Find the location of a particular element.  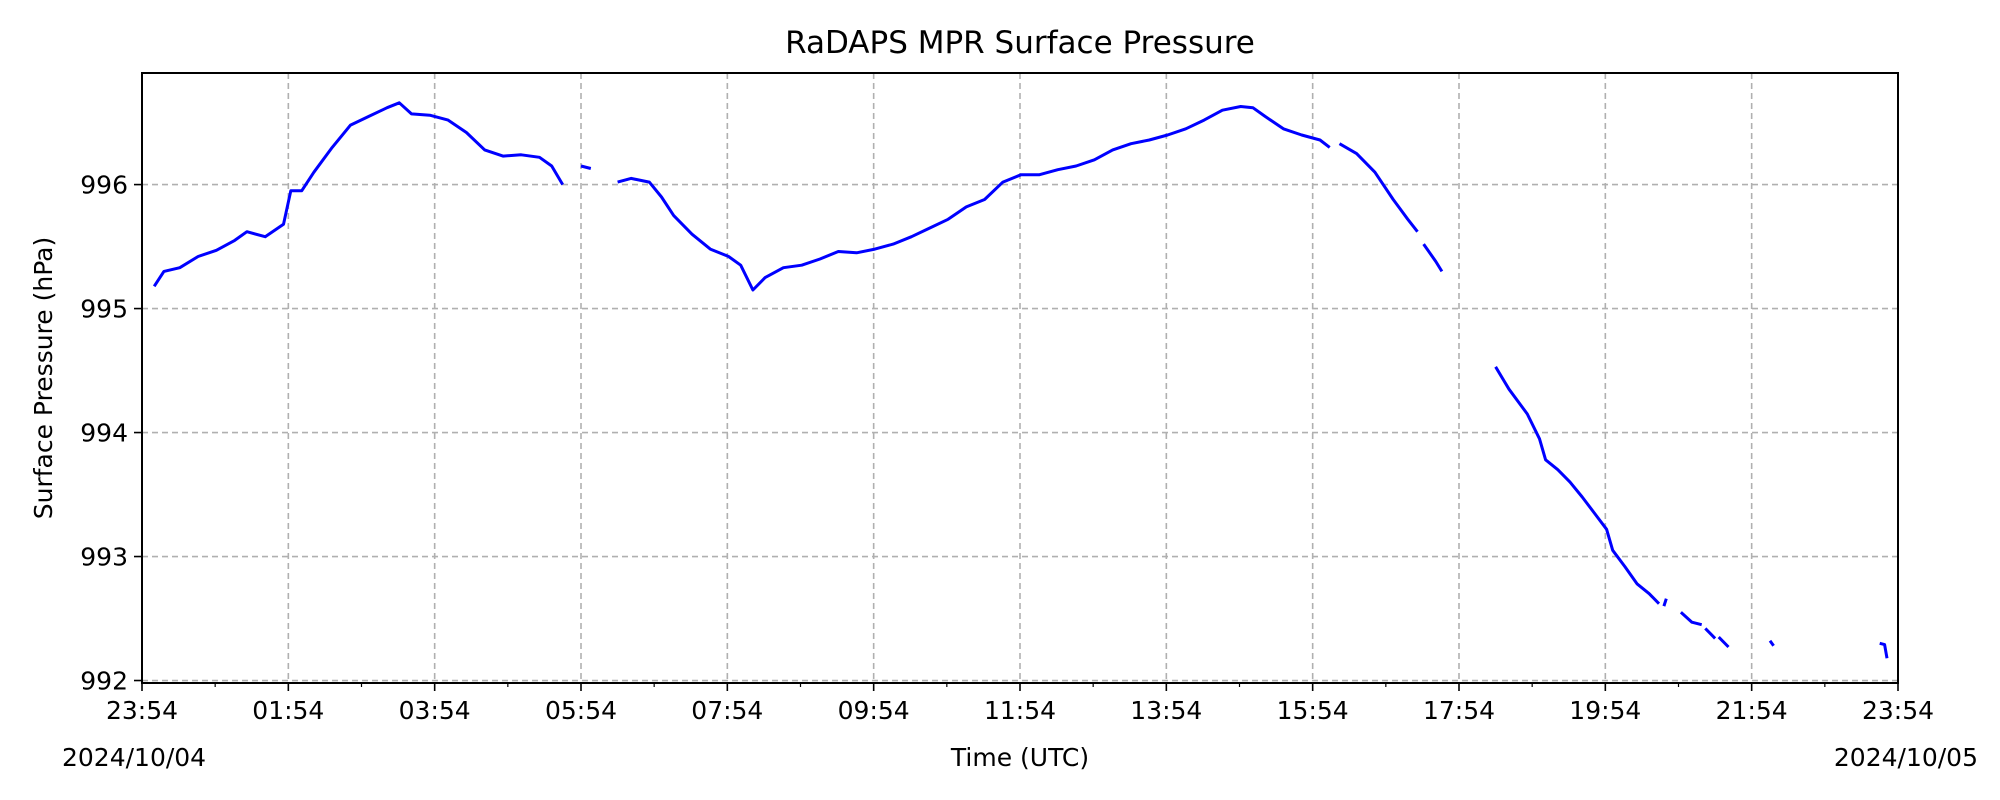

y-tick-label: 992 is located at coordinates (104, 681).